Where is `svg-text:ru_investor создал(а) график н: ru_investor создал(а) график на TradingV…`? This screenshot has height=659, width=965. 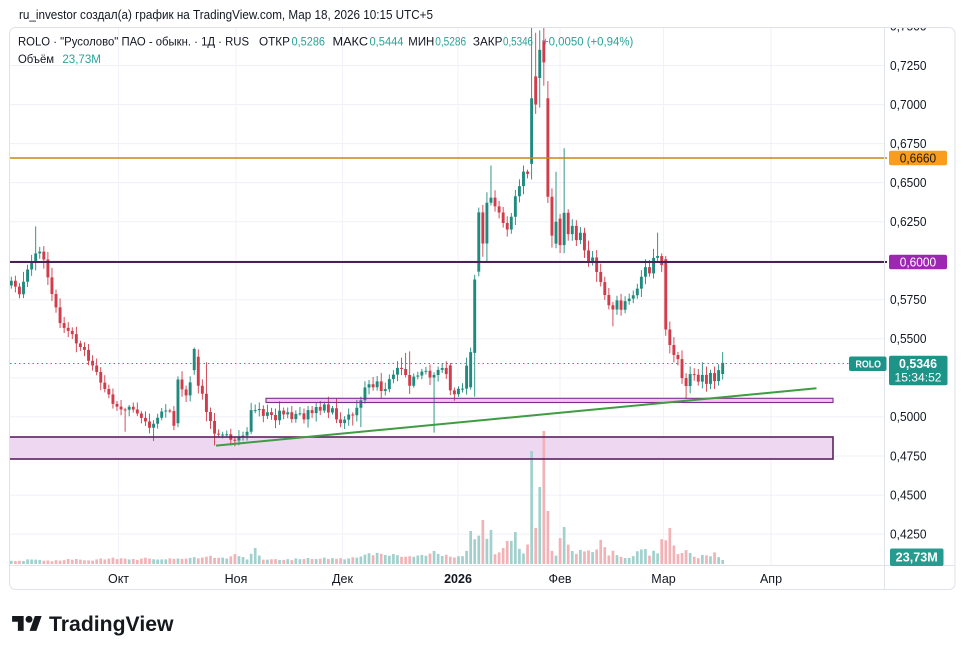 svg-text:ru_investor создал(а) график н: ru_investor создал(а) график на TradingV… is located at coordinates (226, 14).